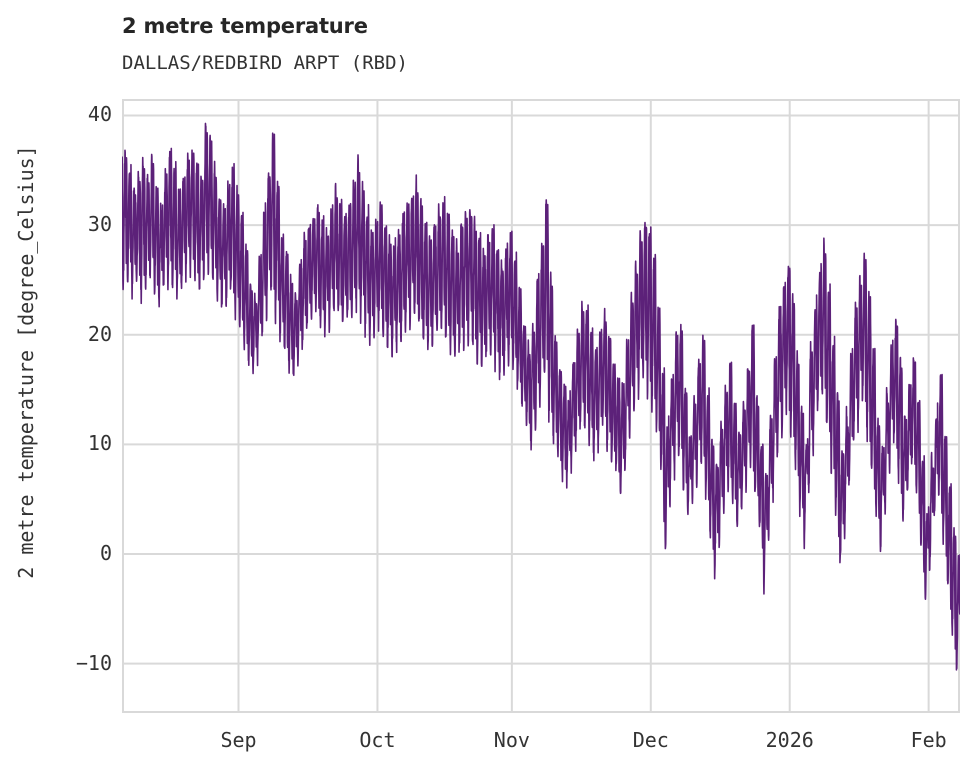  What do you see at coordinates (265, 63) in the screenshot?
I see `chart-subtitle: DALLAS/REDBIRD ARPT (RBD)` at bounding box center [265, 63].